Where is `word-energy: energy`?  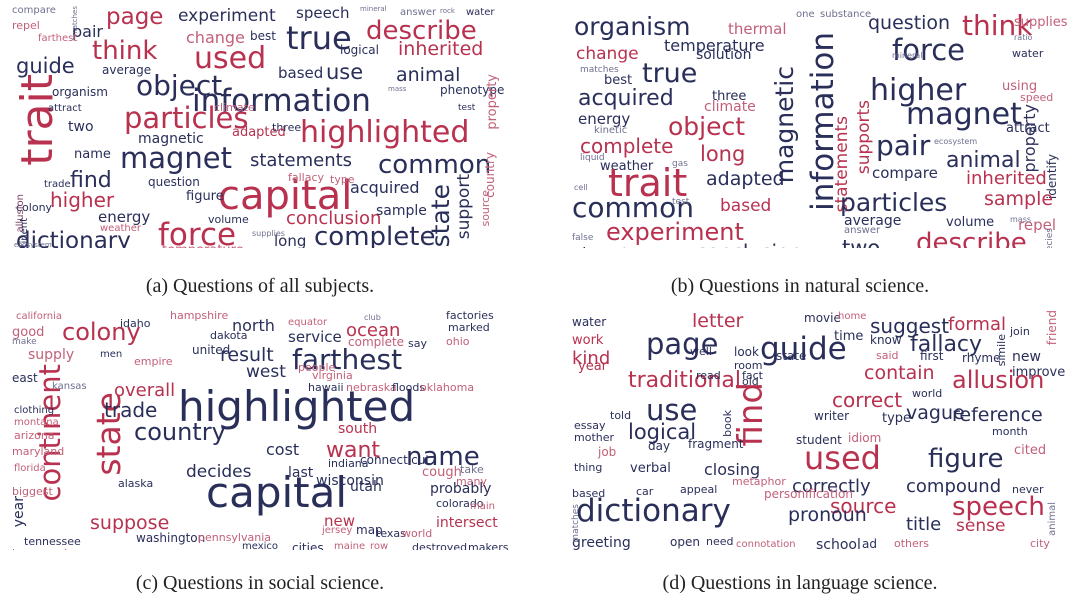 word-energy: energy is located at coordinates (604, 119).